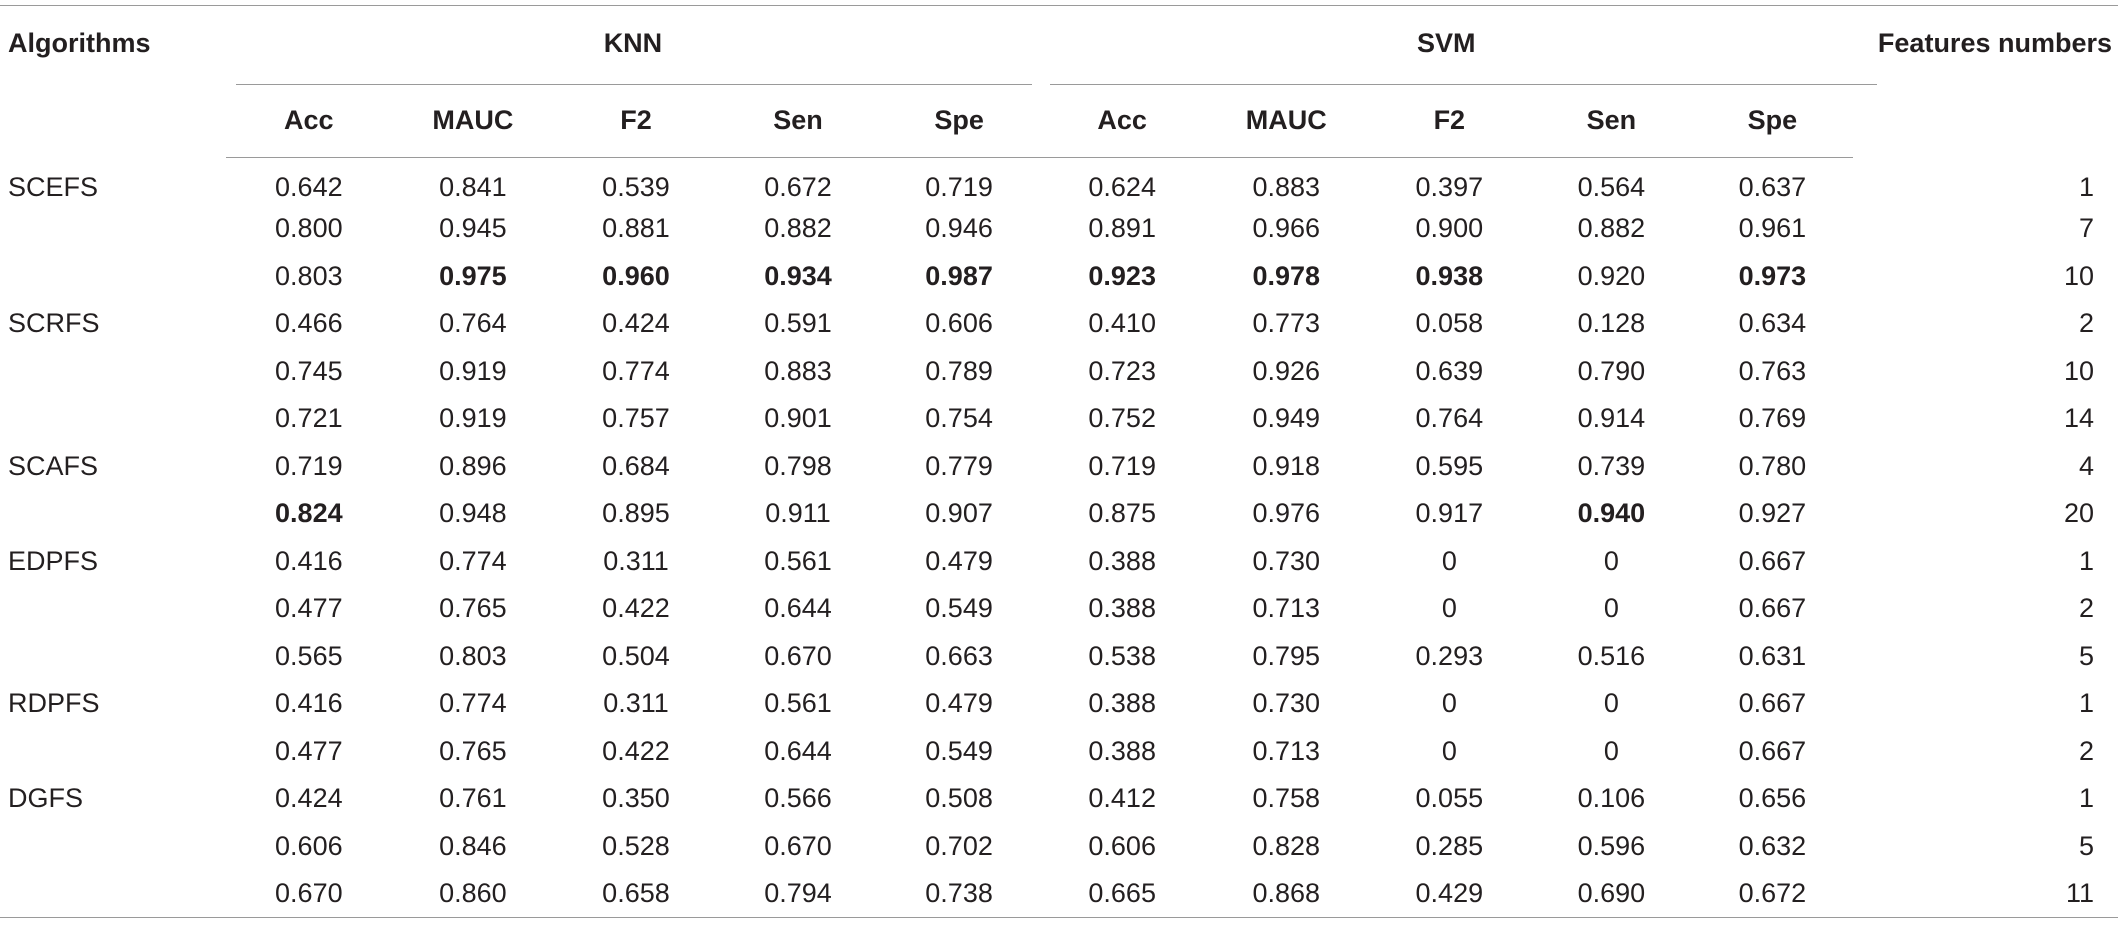 The height and width of the screenshot is (945, 2118). Describe the element at coordinates (473, 608) in the screenshot. I see `knn-mauc-cell: 0.765` at that location.